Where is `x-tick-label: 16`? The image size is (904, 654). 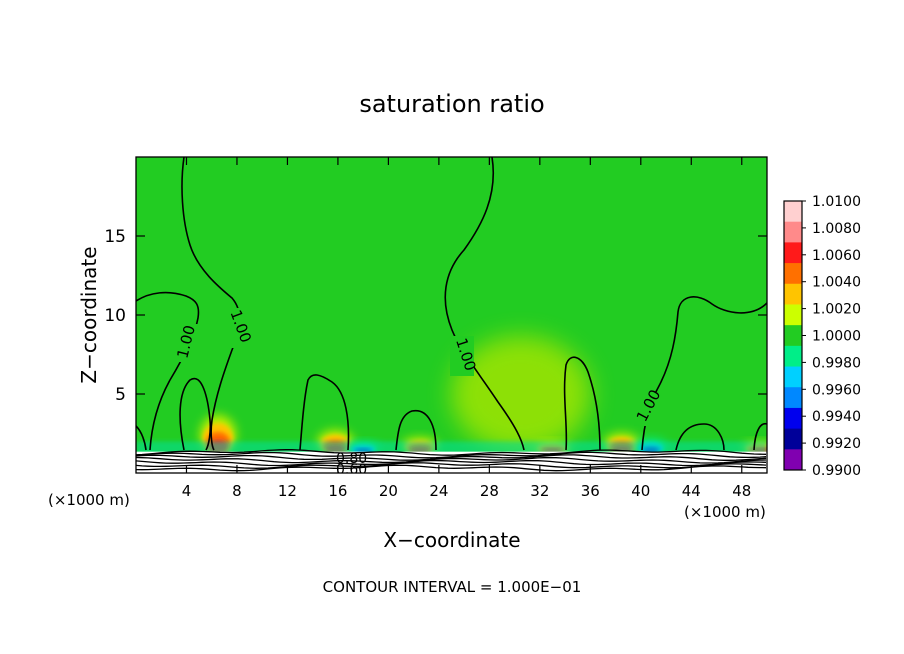
x-tick-label: 16 is located at coordinates (337, 491).